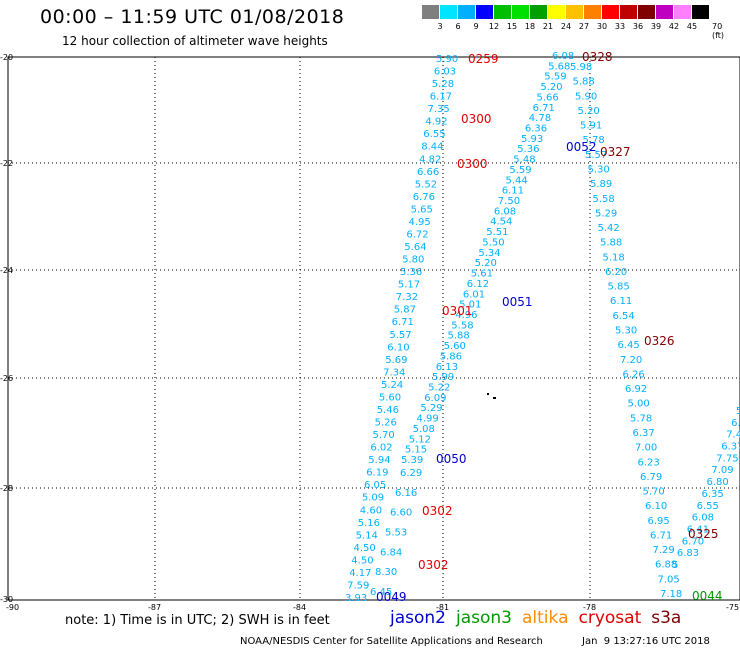  Describe the element at coordinates (566, 26) in the screenshot. I see `colorbar-label: 24` at that location.